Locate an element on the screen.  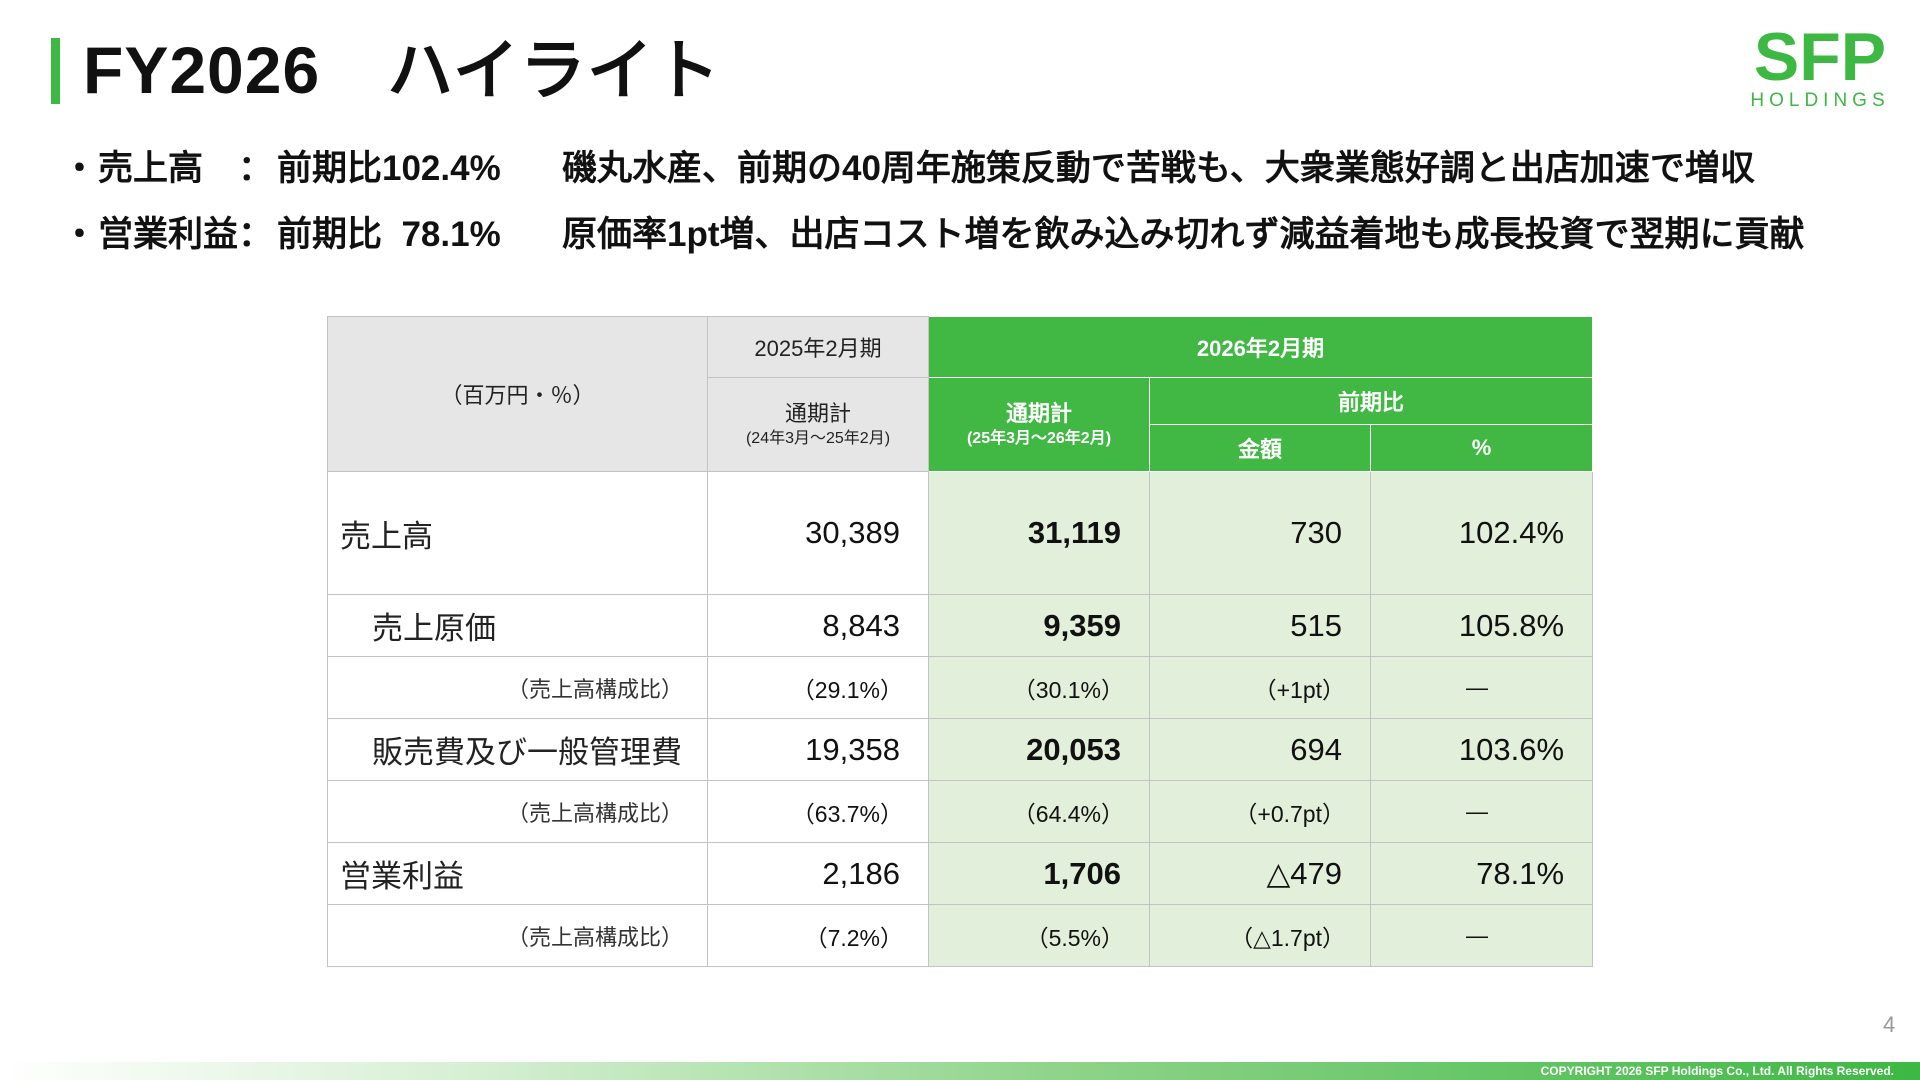
curr-full-label: 通期計 is located at coordinates (1038, 413).